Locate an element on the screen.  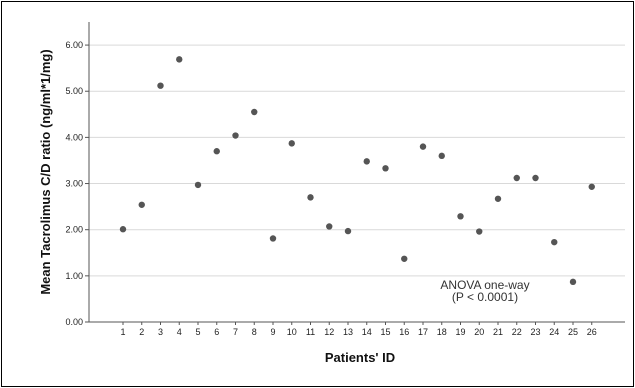
x-tick-label: 15 is located at coordinates (385, 332).